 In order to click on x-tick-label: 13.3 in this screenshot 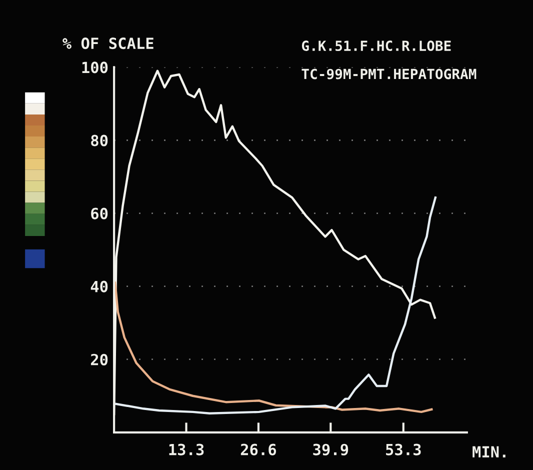, I will do `click(186, 450)`.